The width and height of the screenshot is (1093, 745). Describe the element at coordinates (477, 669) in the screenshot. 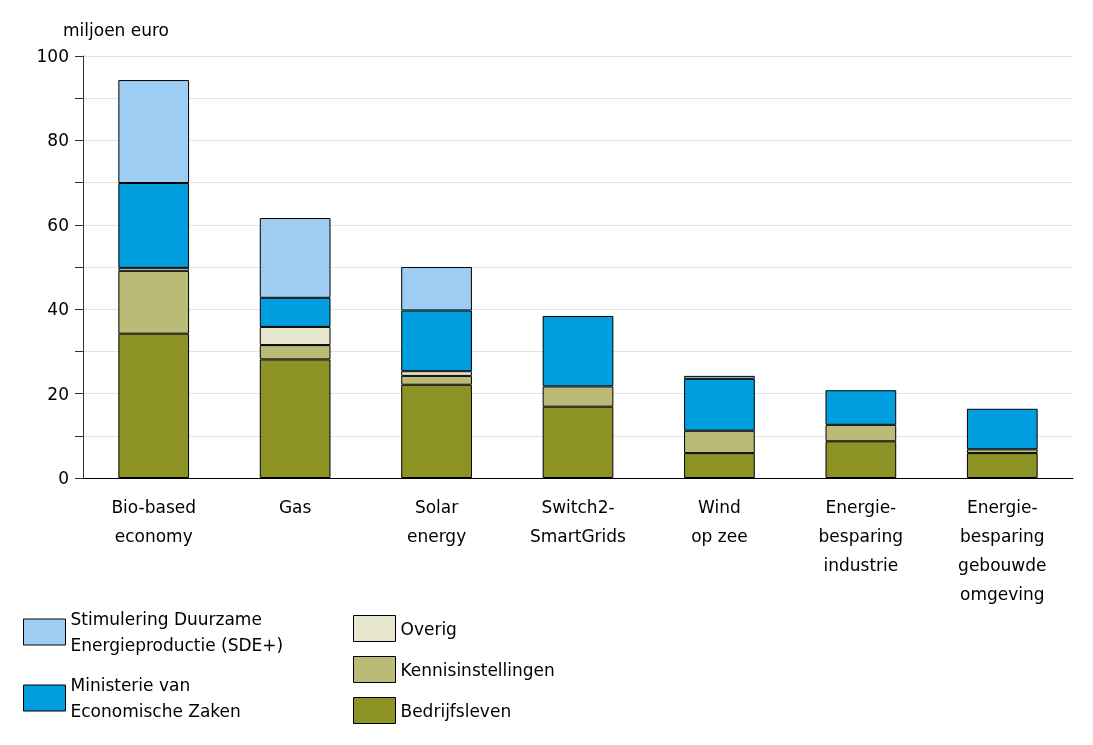

I see `legend-label: Kennisinstellingen` at that location.